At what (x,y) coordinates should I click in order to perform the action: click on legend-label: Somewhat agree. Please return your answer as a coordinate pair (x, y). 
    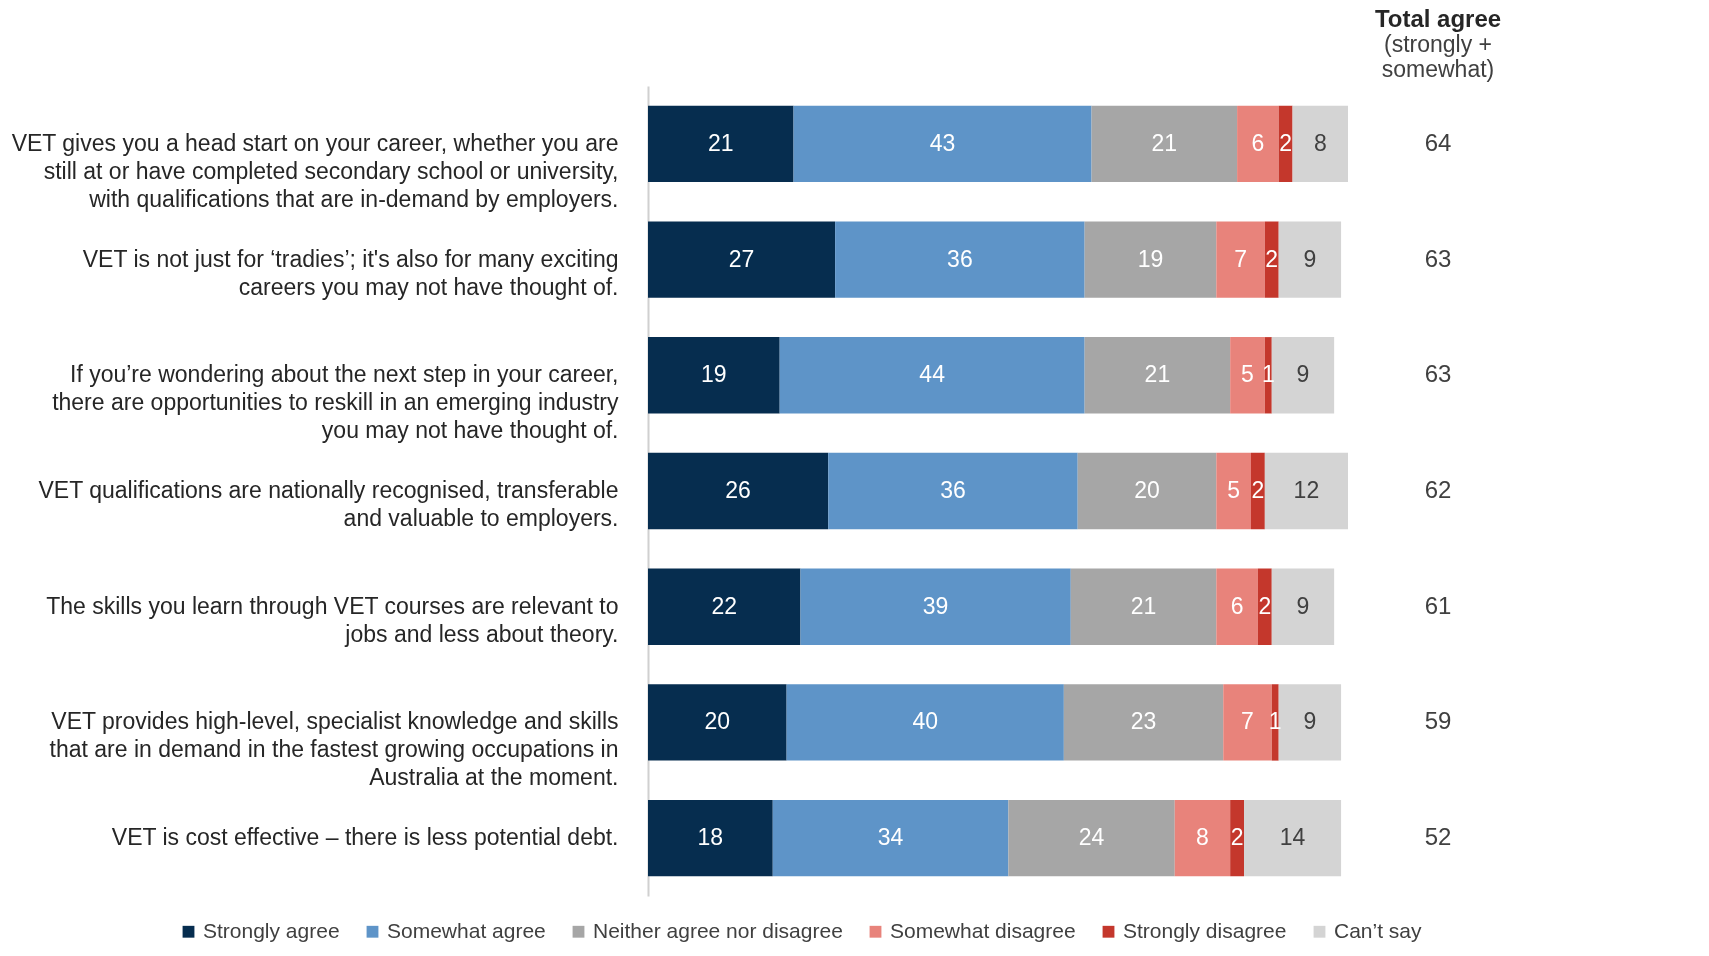
    Looking at the image, I should click on (466, 930).